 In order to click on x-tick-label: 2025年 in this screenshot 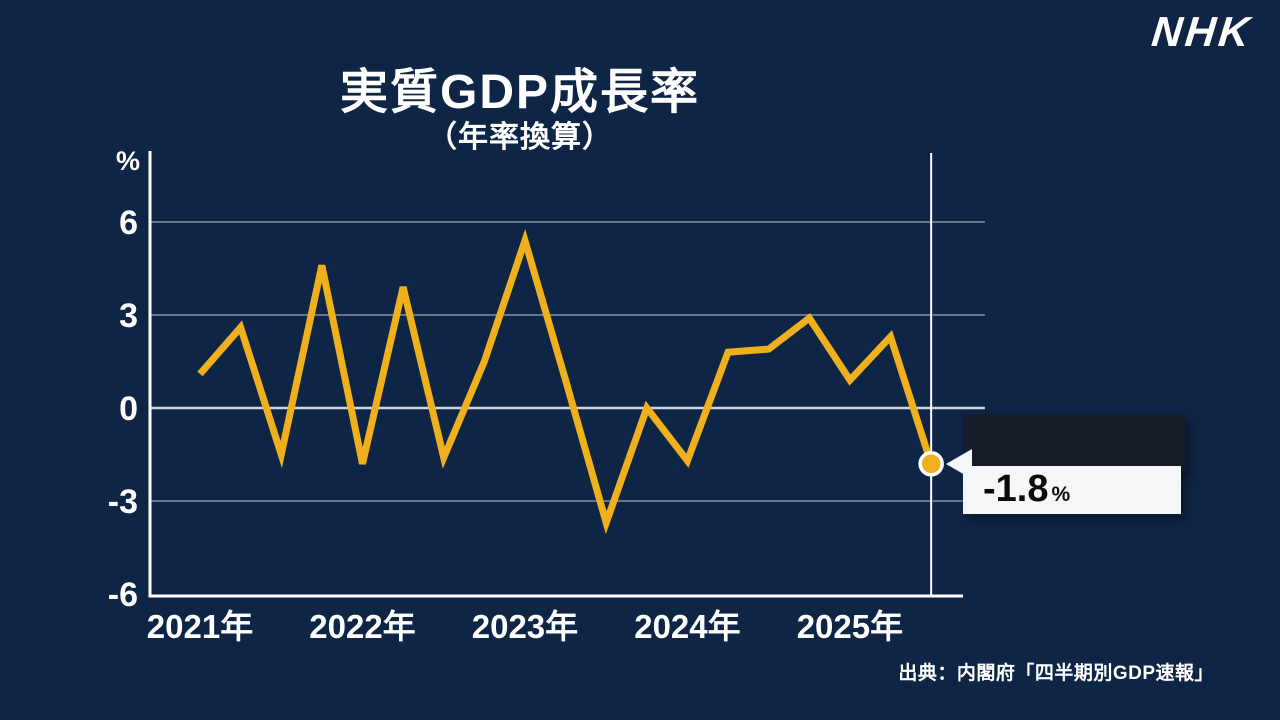, I will do `click(850, 626)`.